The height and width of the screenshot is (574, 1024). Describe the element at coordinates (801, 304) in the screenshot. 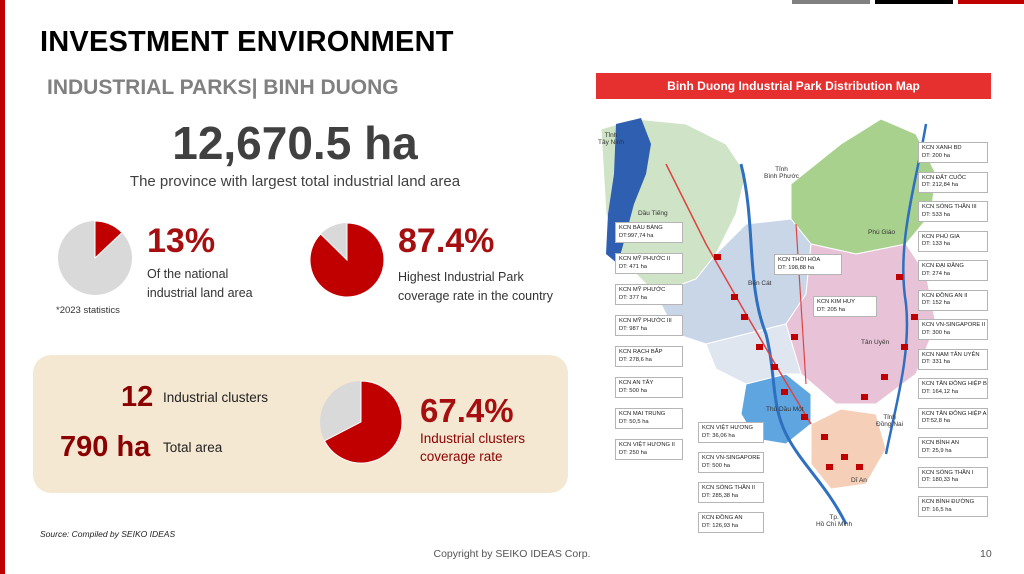

I see `road-secondary` at that location.